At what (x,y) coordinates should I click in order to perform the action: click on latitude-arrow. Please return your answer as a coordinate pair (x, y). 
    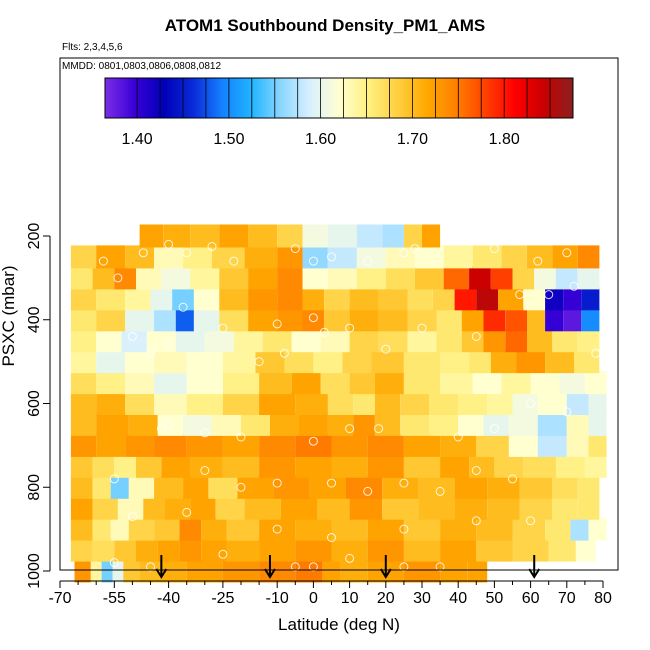
    Looking at the image, I should click on (385, 567).